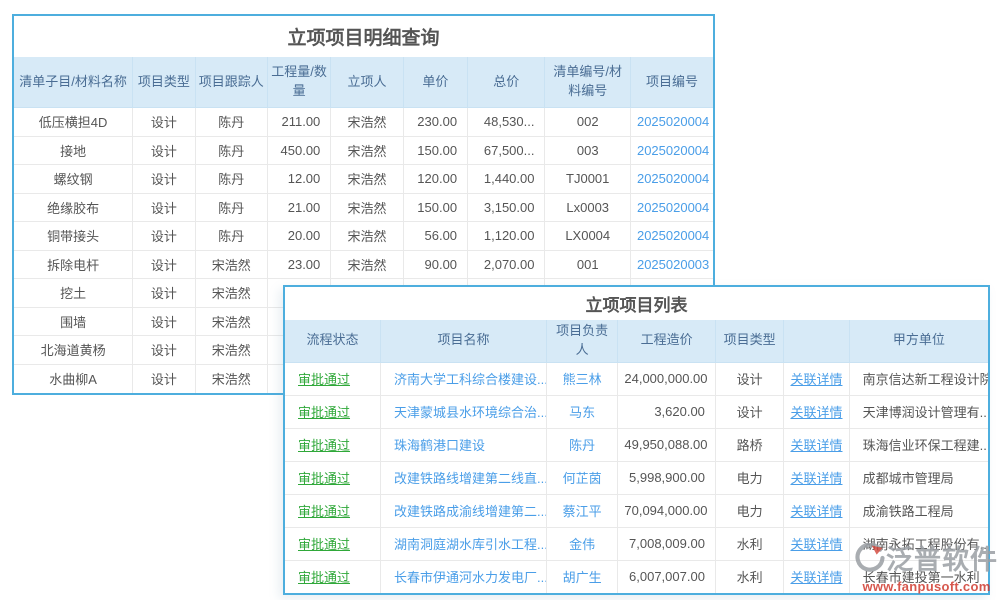  What do you see at coordinates (299, 264) in the screenshot?
I see `quantity: 23.00` at bounding box center [299, 264].